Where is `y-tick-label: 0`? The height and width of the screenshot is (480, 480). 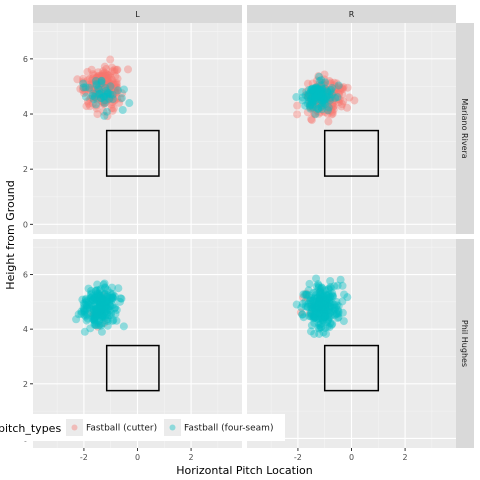
y-tick-label: 0 is located at coordinates (25, 224).